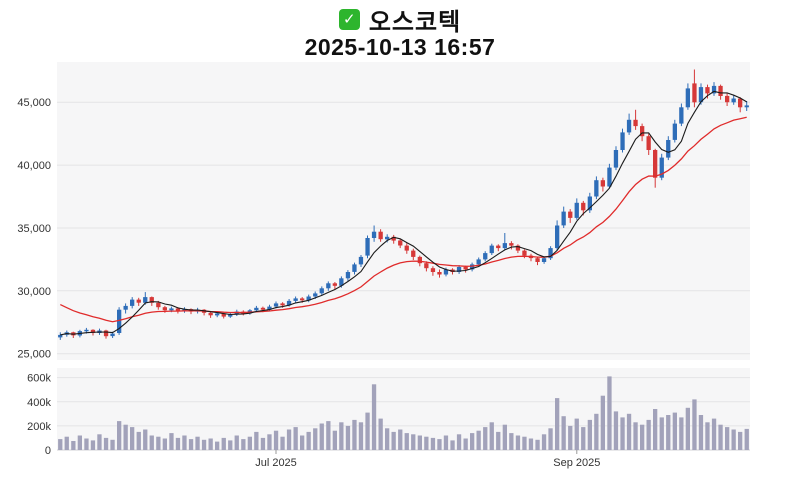  Describe the element at coordinates (48, 451) in the screenshot. I see `volume-axis-label: 0` at that location.